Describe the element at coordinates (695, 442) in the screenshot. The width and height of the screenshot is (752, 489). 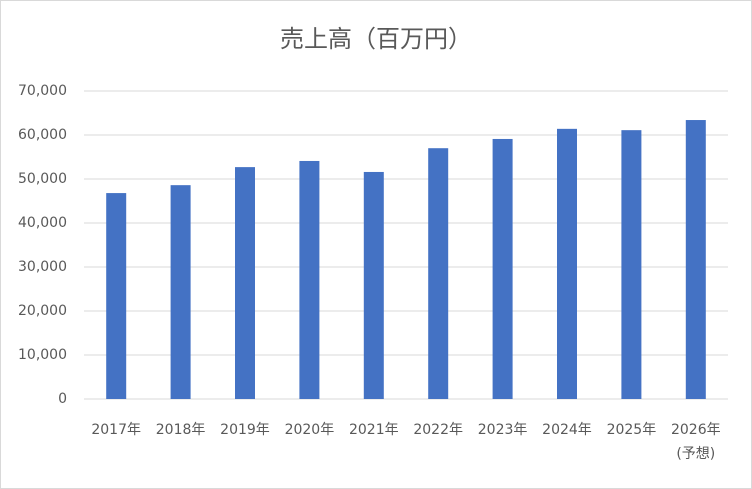
I see `x-tick-label: 2026年 (予想)` at that location.